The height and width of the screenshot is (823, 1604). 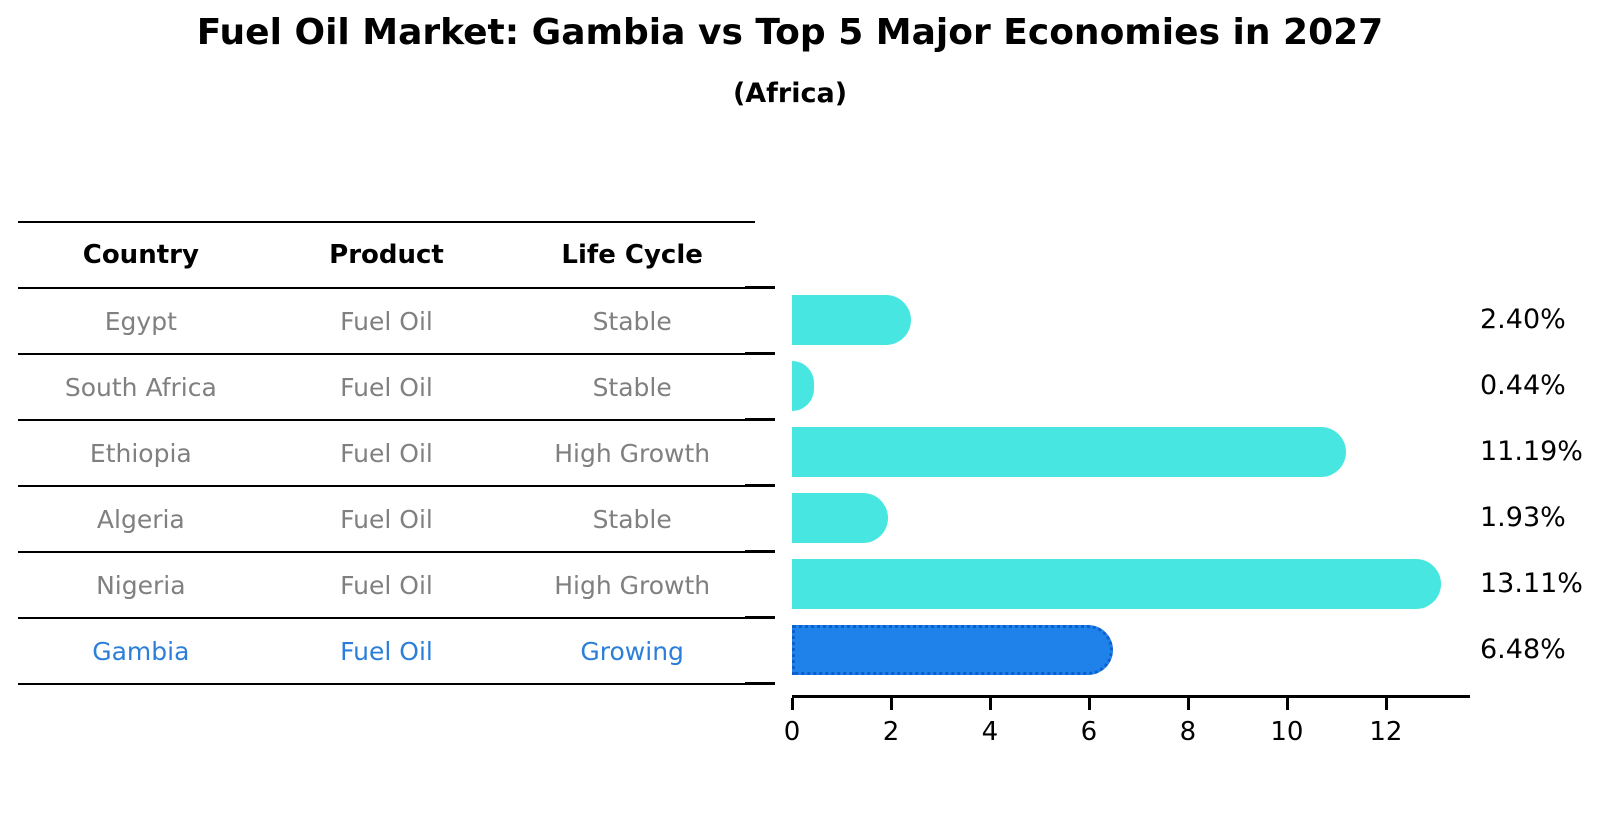 What do you see at coordinates (632, 651) in the screenshot?
I see `cell-life-cycle: Growing` at bounding box center [632, 651].